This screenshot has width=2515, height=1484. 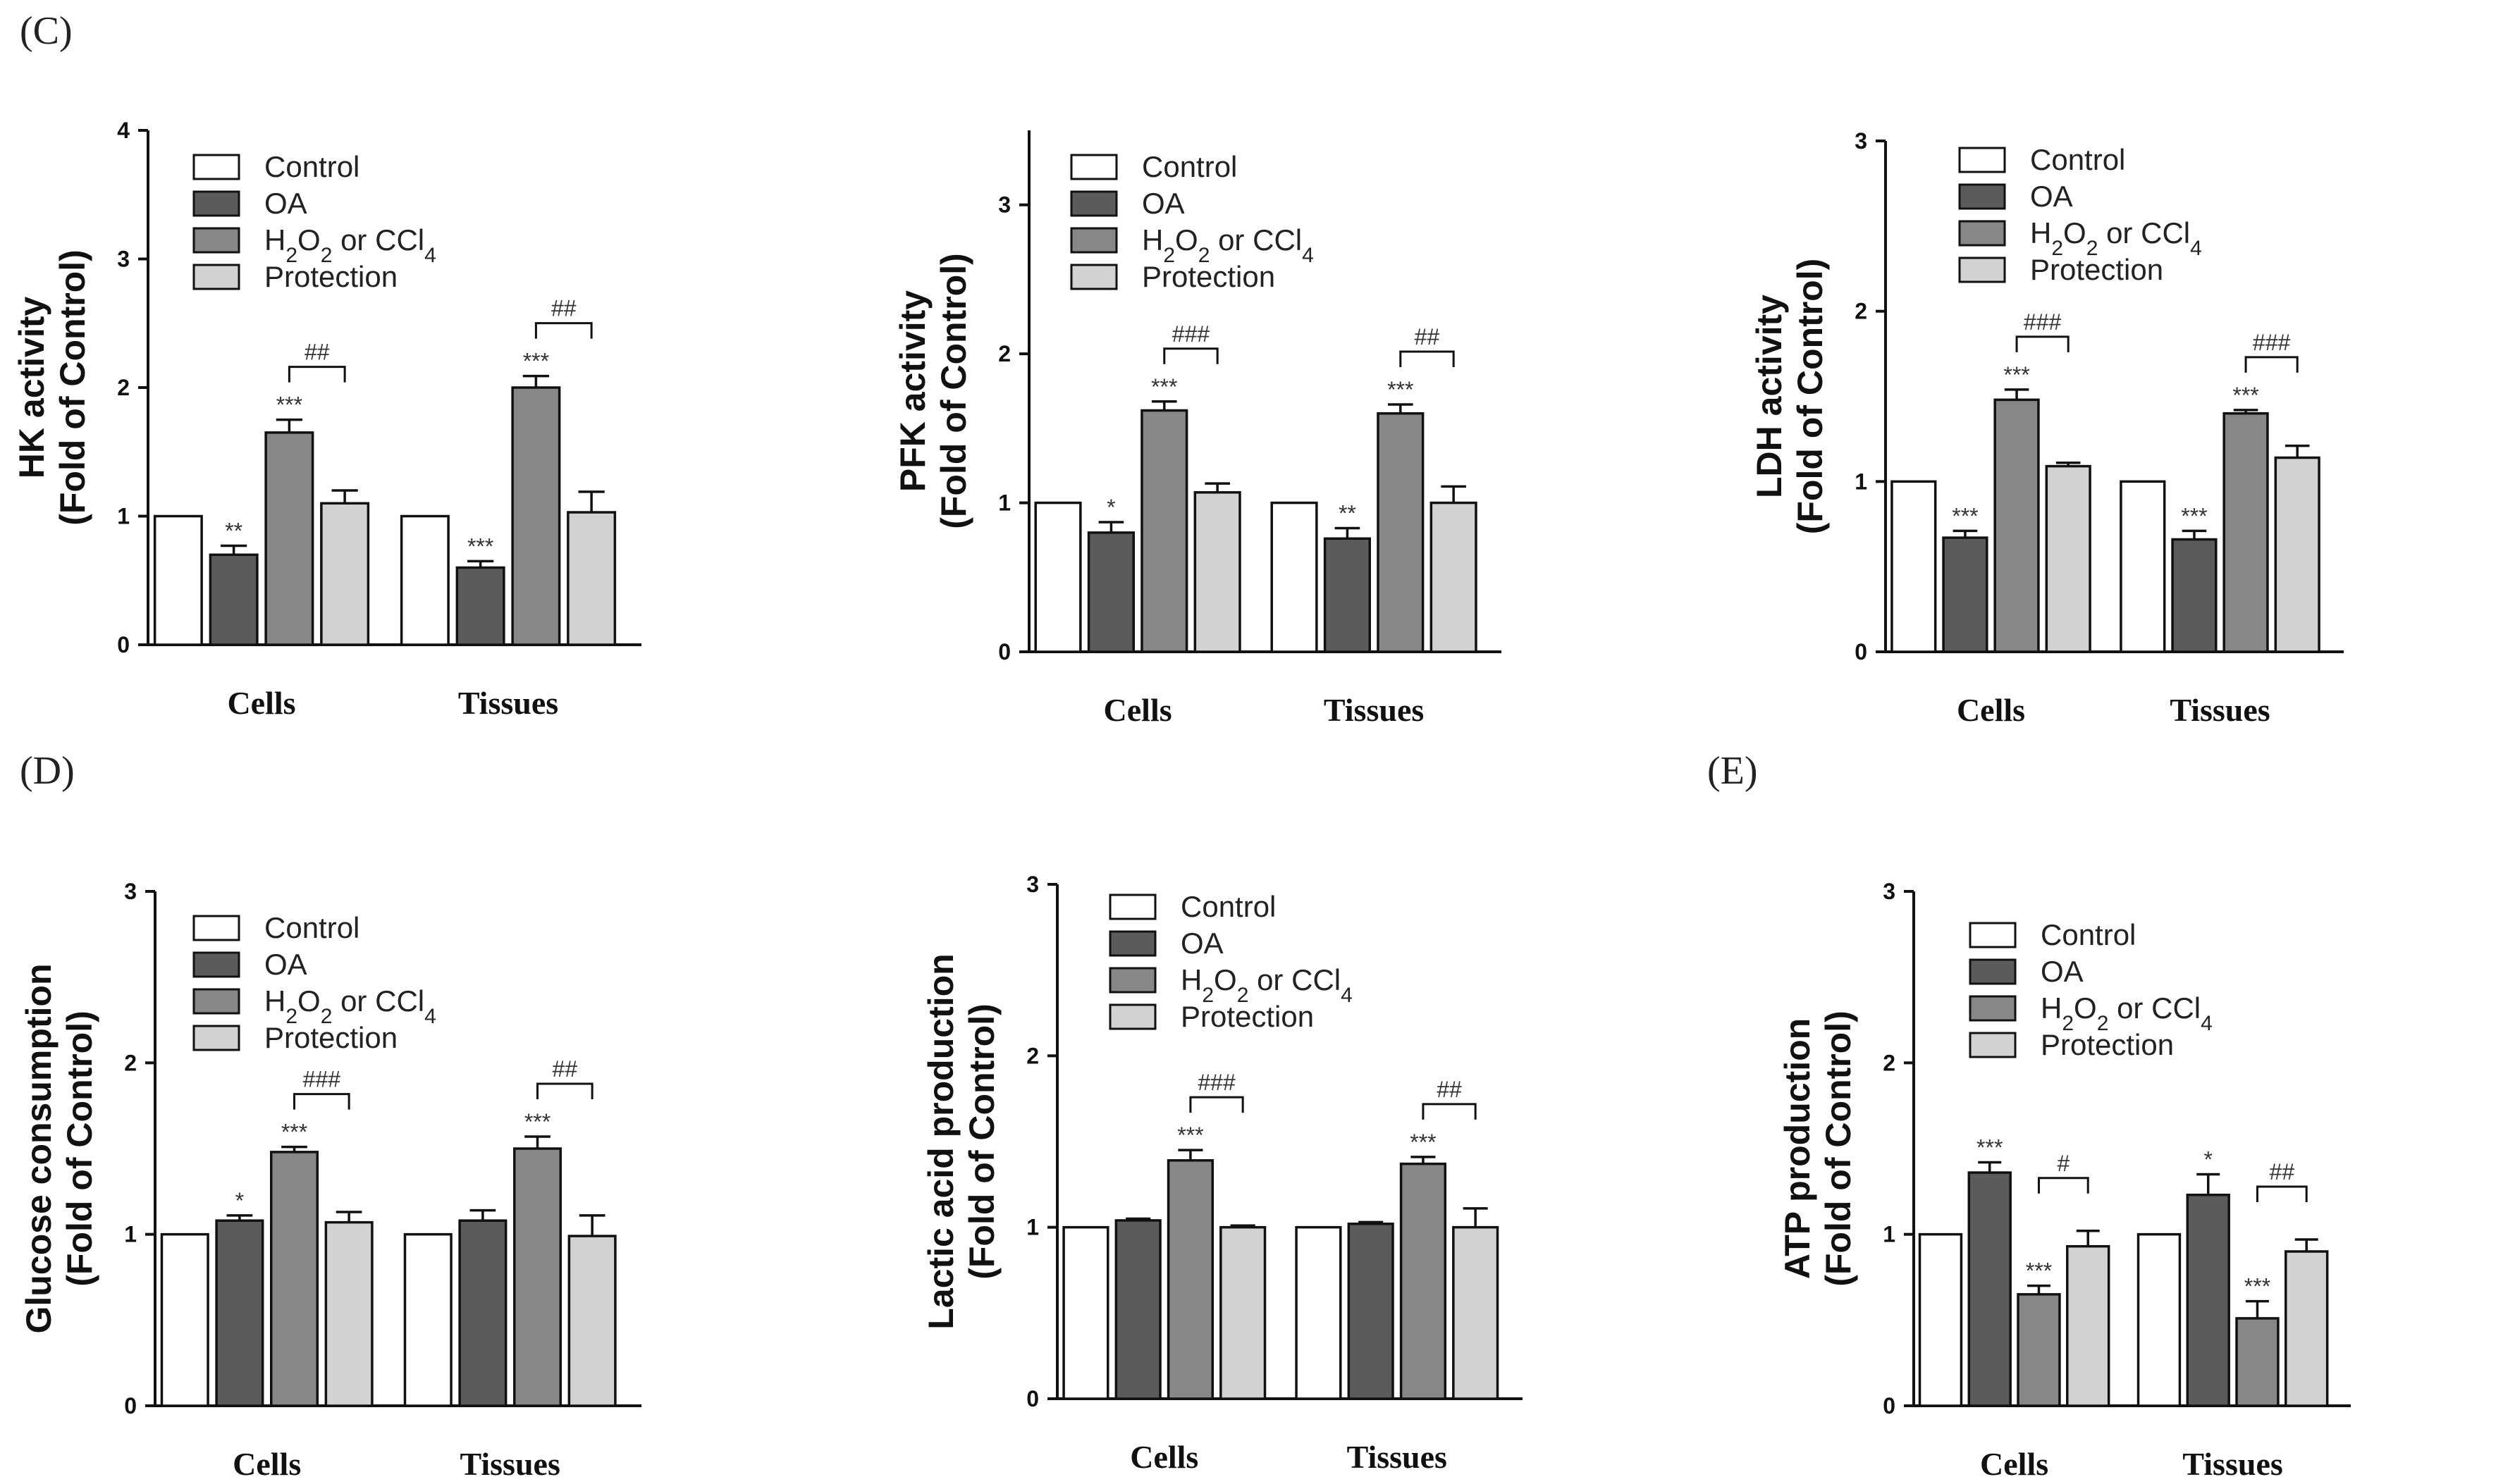 I want to click on y-axis-title-line: PFK activity, so click(x=913, y=391).